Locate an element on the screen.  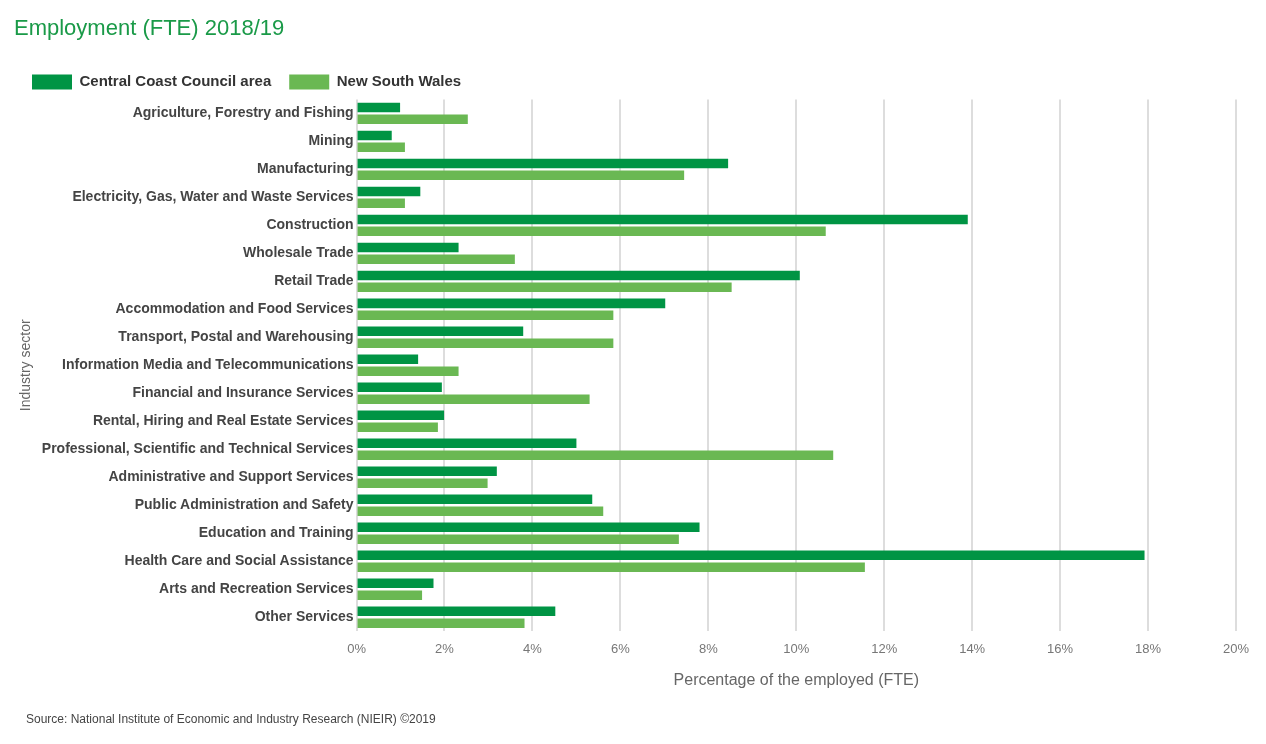
y-tick-label: Wholesale Trade is located at coordinates (298, 252).